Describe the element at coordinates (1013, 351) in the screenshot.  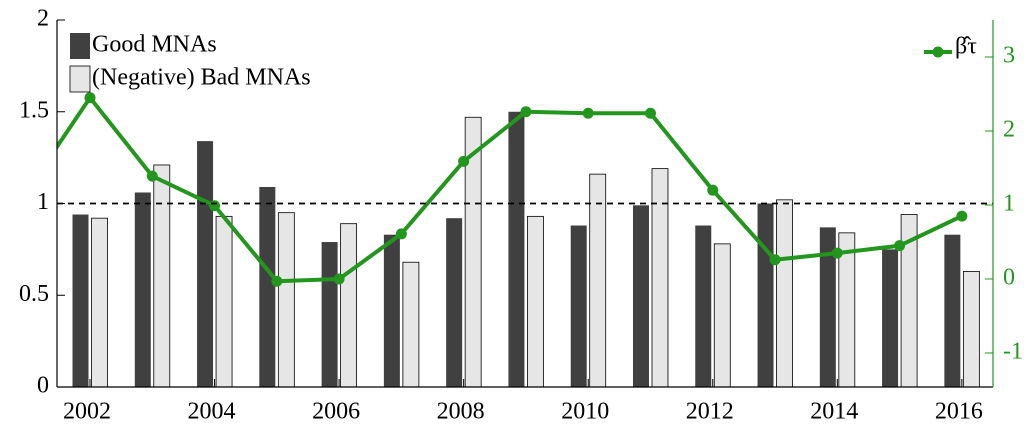
I see `y2-tick-label: -1` at that location.